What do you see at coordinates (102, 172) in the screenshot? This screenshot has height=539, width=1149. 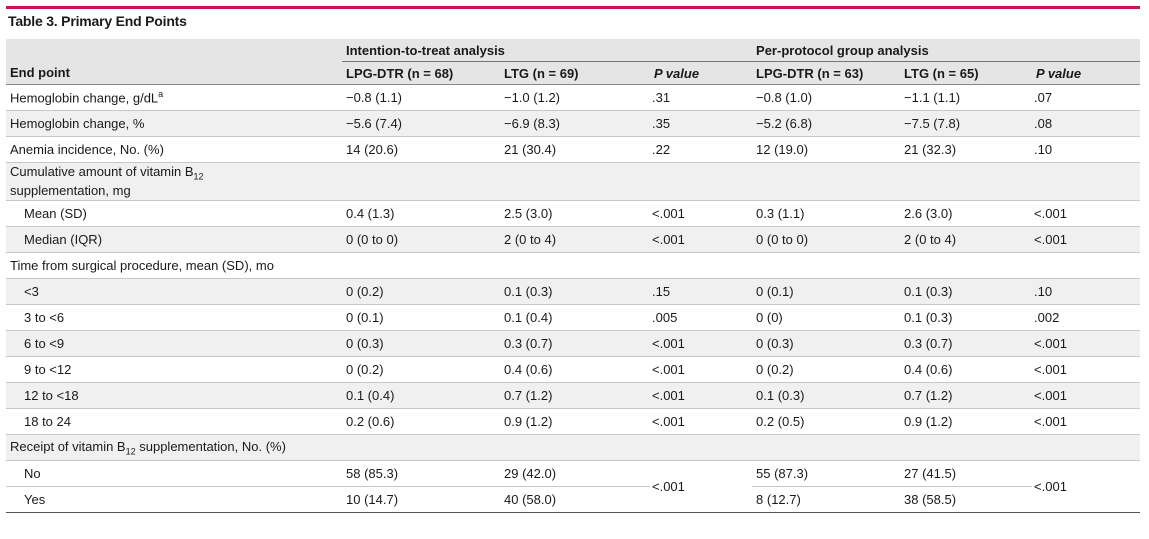 I see `row-label-text: Cumulative amount of vitamin B` at bounding box center [102, 172].